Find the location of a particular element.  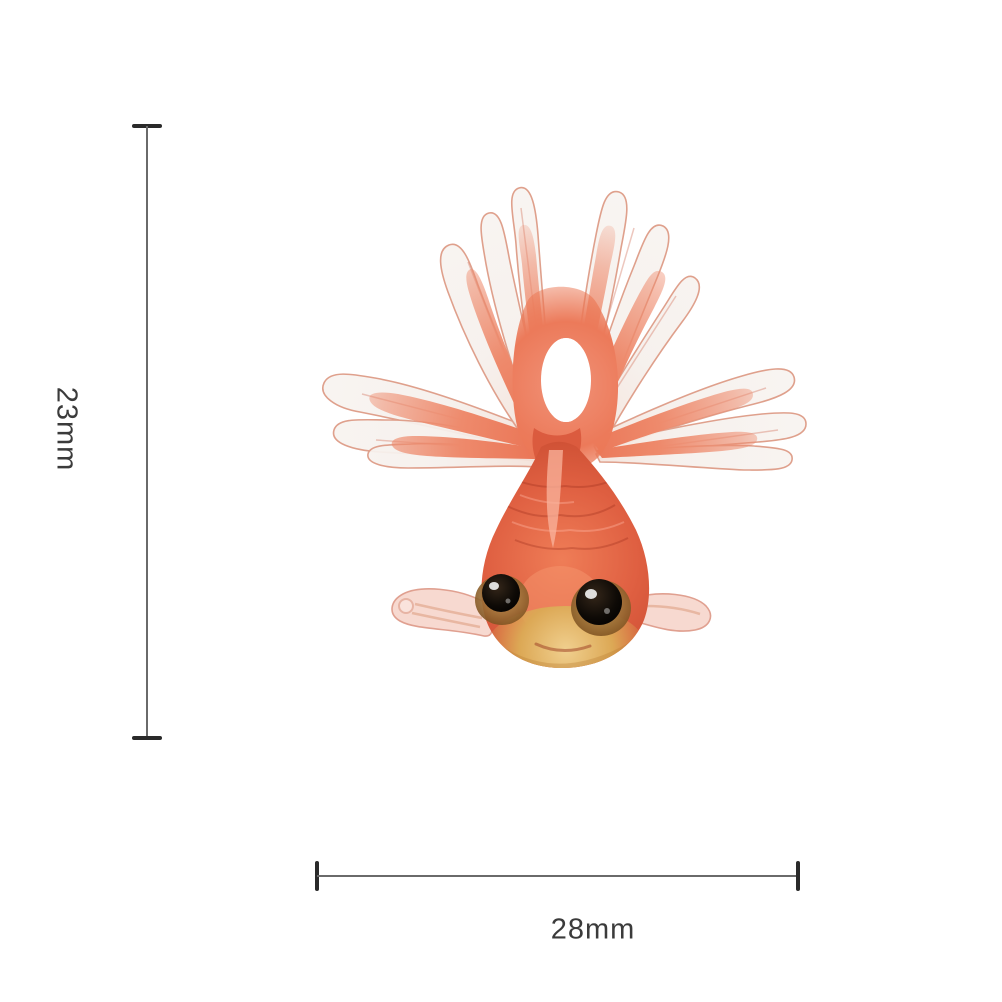

mouth is located at coordinates (563, 647).